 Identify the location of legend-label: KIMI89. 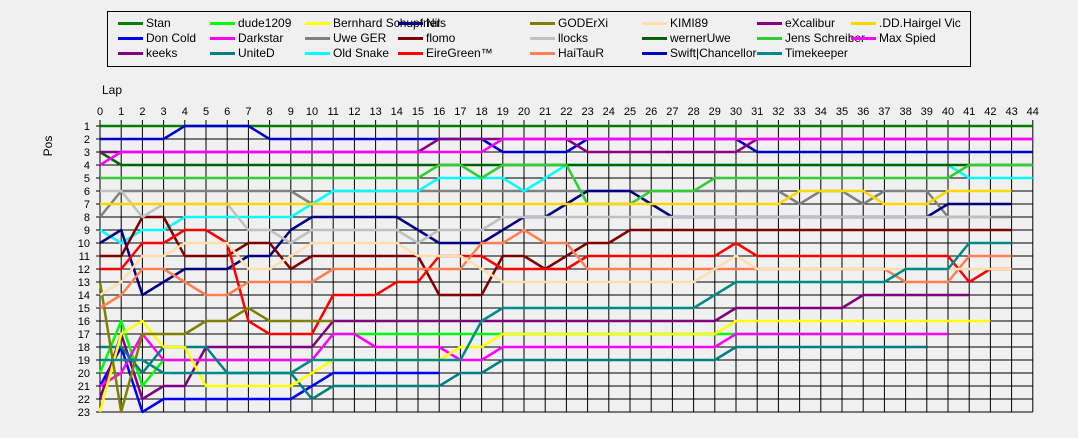
(689, 23).